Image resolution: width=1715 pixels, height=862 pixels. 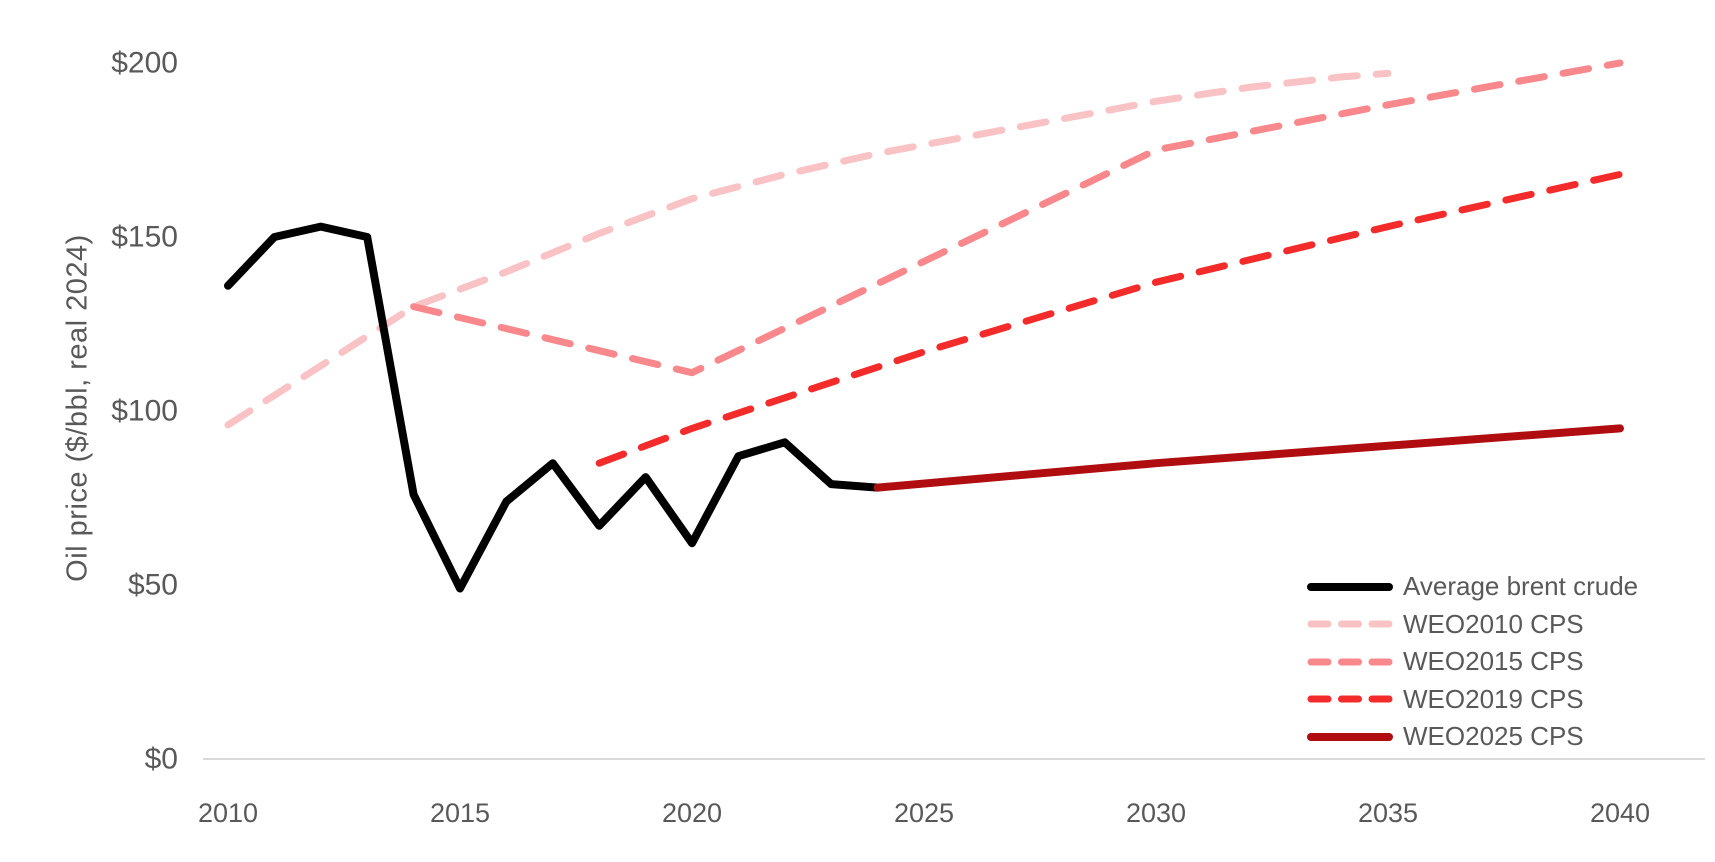 I want to click on x-tick-label: 2035, so click(x=1388, y=813).